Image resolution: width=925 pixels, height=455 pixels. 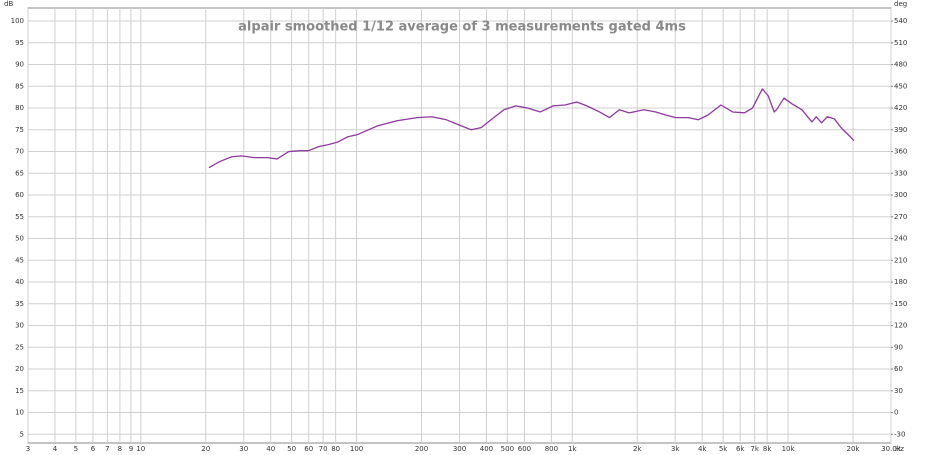 What do you see at coordinates (900, 4) in the screenshot?
I see `y2-unit: deg` at bounding box center [900, 4].